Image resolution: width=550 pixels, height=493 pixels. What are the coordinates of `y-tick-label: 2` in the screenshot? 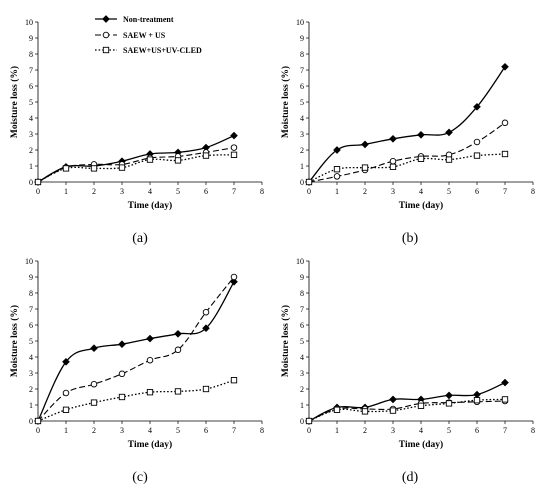 It's located at (302, 389).